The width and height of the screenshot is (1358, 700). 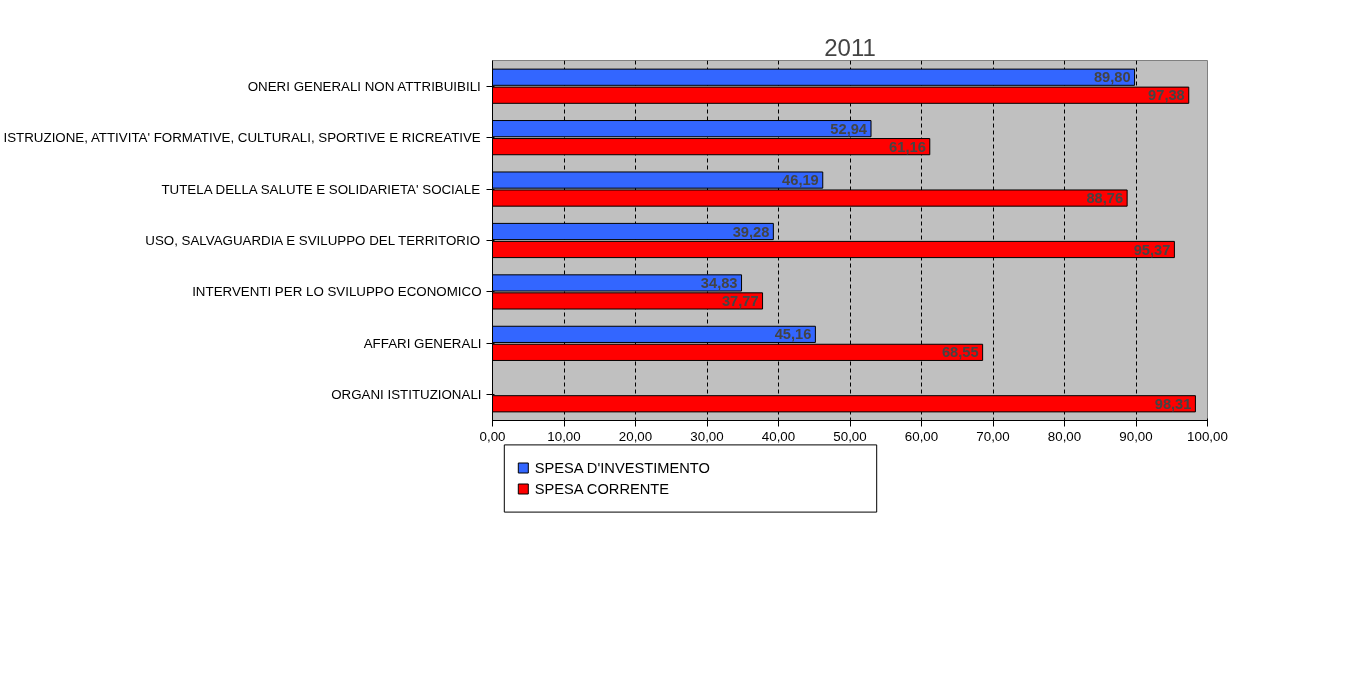 I want to click on y-tick-label: TUTELA DELLA SALUTE E SOLIDARIETA' SOCIALE, so click(x=321, y=189).